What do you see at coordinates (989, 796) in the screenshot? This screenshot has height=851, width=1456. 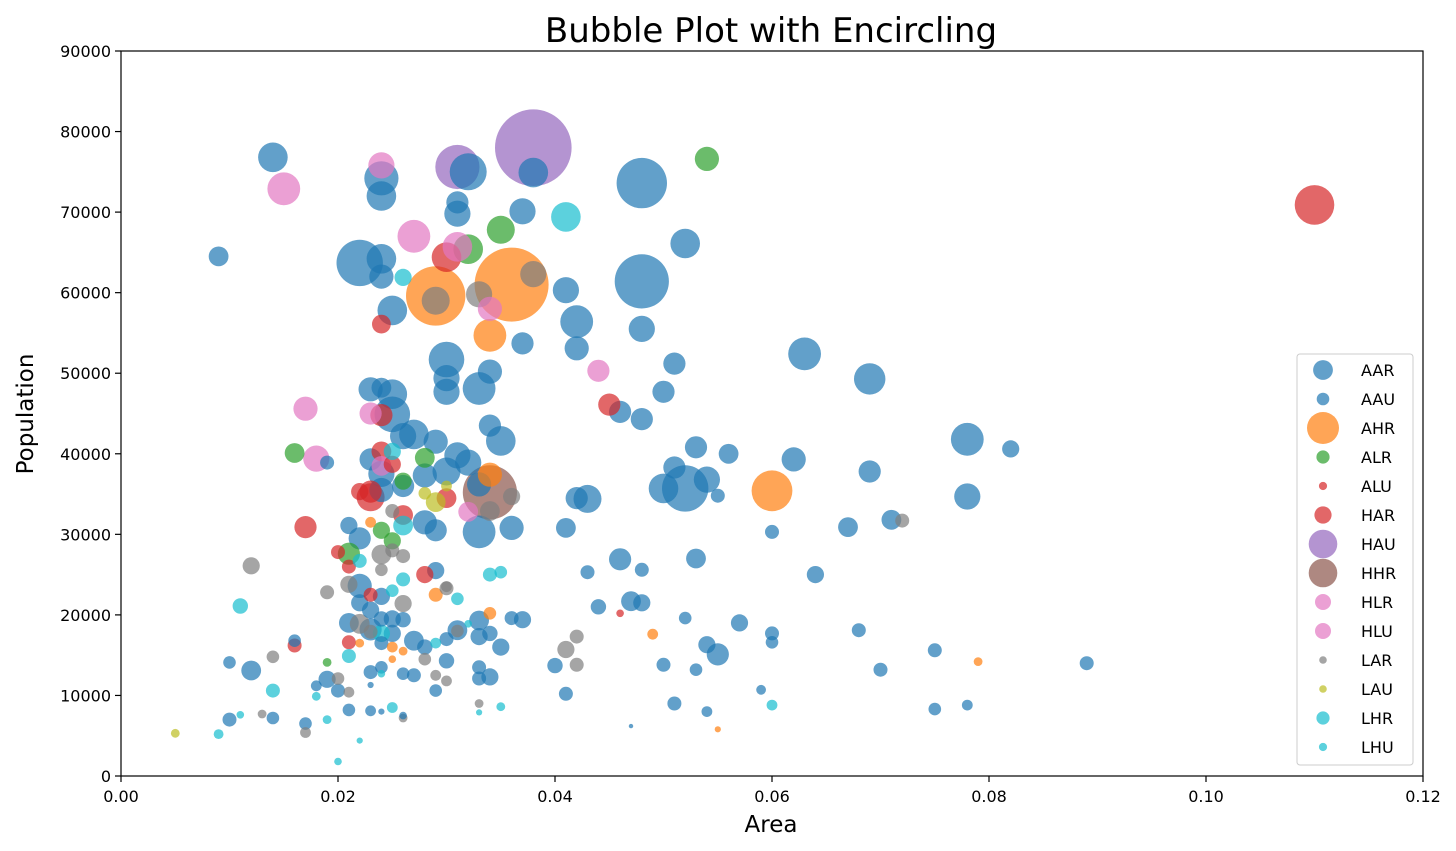 I see `x-tick-label: 0.08` at bounding box center [989, 796].